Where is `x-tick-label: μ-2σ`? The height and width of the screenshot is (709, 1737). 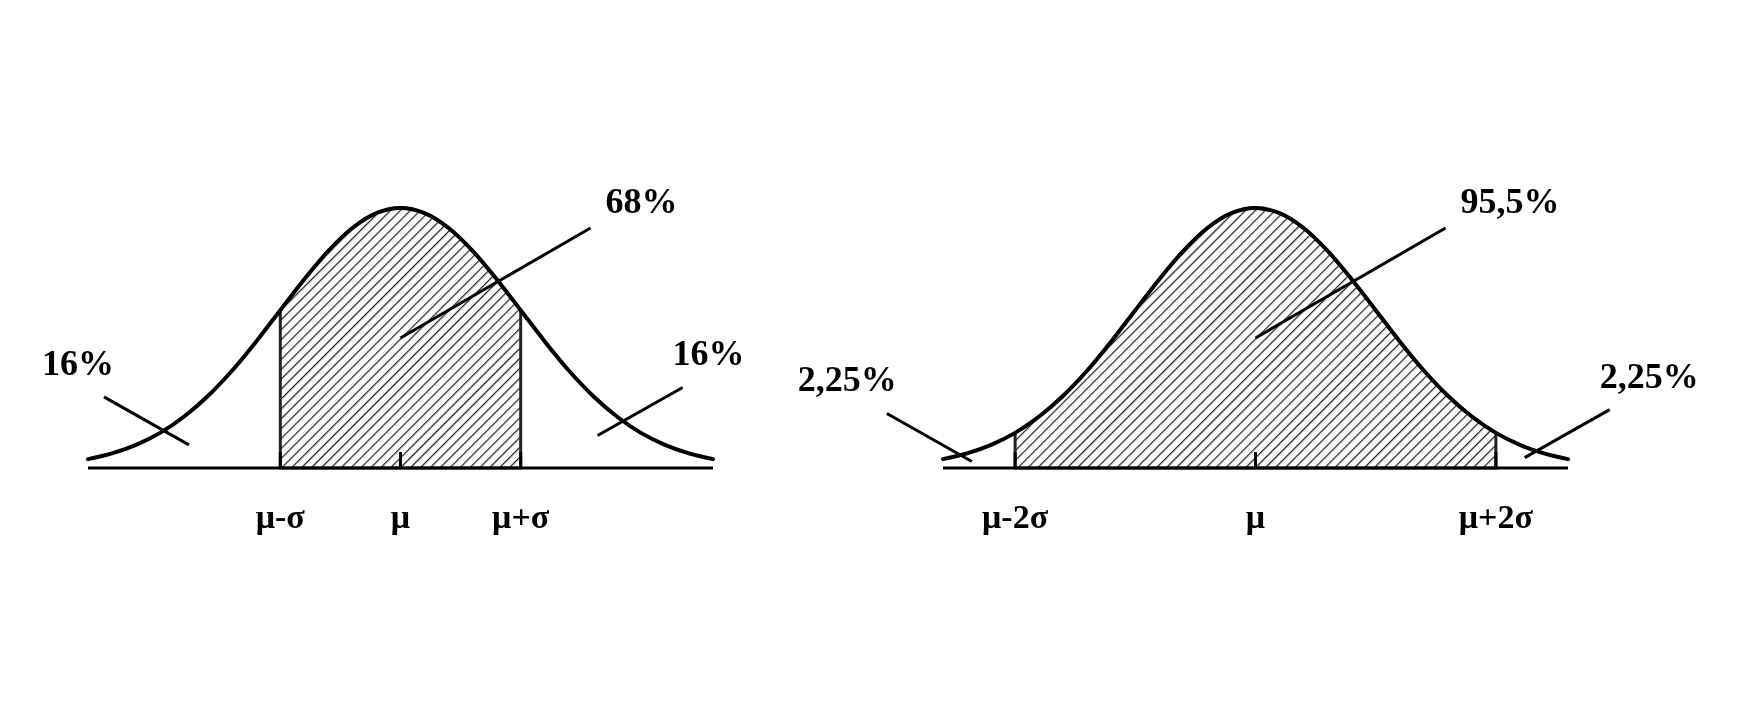
x-tick-label: μ-2σ is located at coordinates (1015, 516).